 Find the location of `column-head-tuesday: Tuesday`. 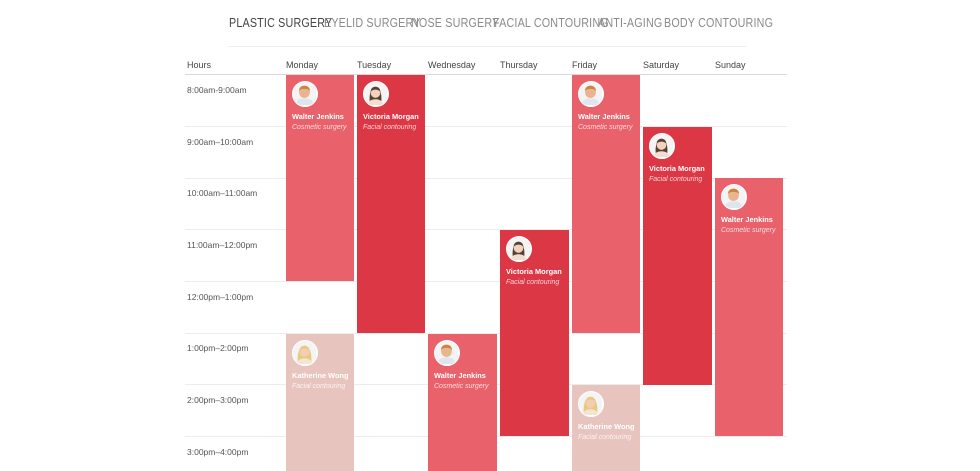

column-head-tuesday: Tuesday is located at coordinates (374, 65).